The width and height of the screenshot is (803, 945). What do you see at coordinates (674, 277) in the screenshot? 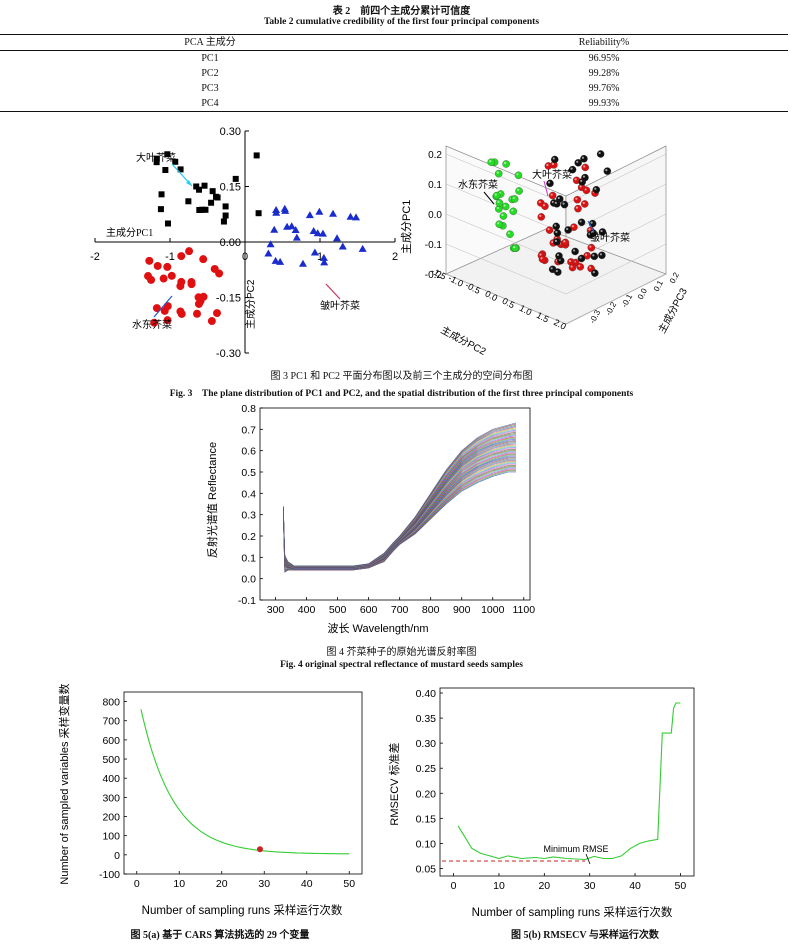
I see `y-tick-label: 0.2` at bounding box center [674, 277].